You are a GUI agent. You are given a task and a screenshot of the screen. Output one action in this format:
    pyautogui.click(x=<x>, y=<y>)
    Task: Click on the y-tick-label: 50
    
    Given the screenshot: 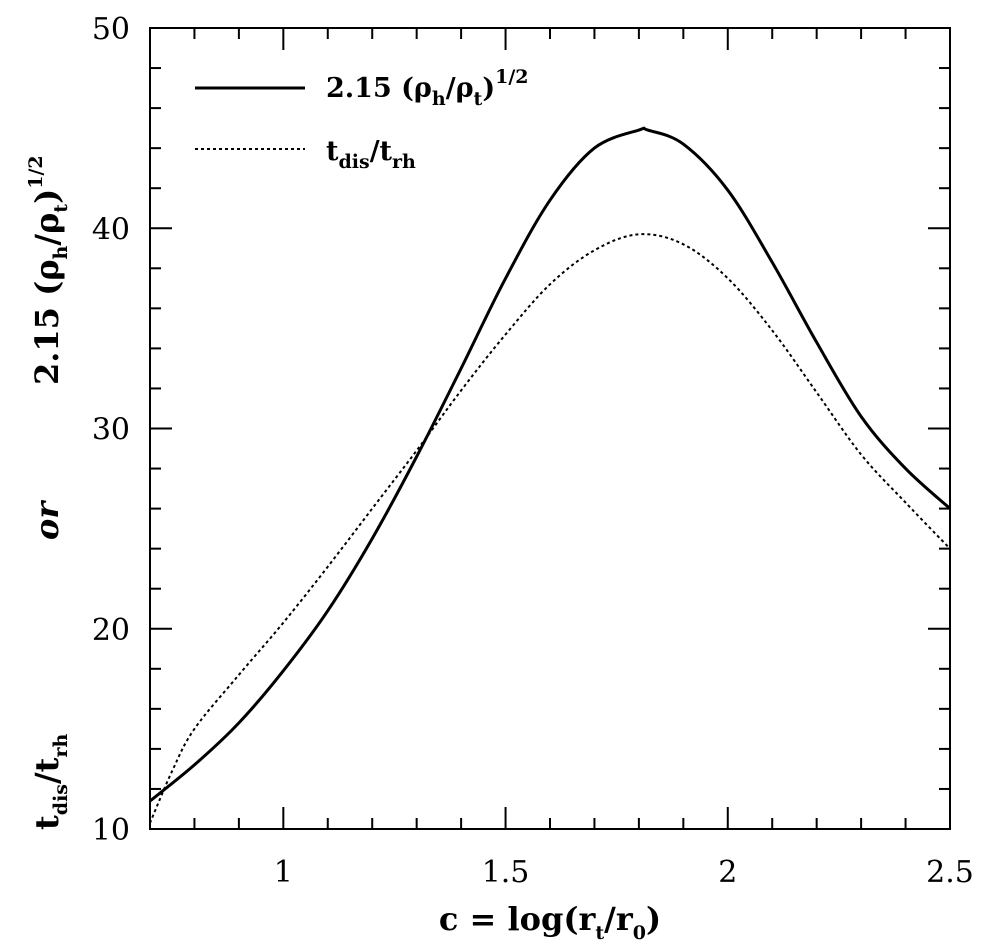 What is the action you would take?
    pyautogui.click(x=111, y=29)
    